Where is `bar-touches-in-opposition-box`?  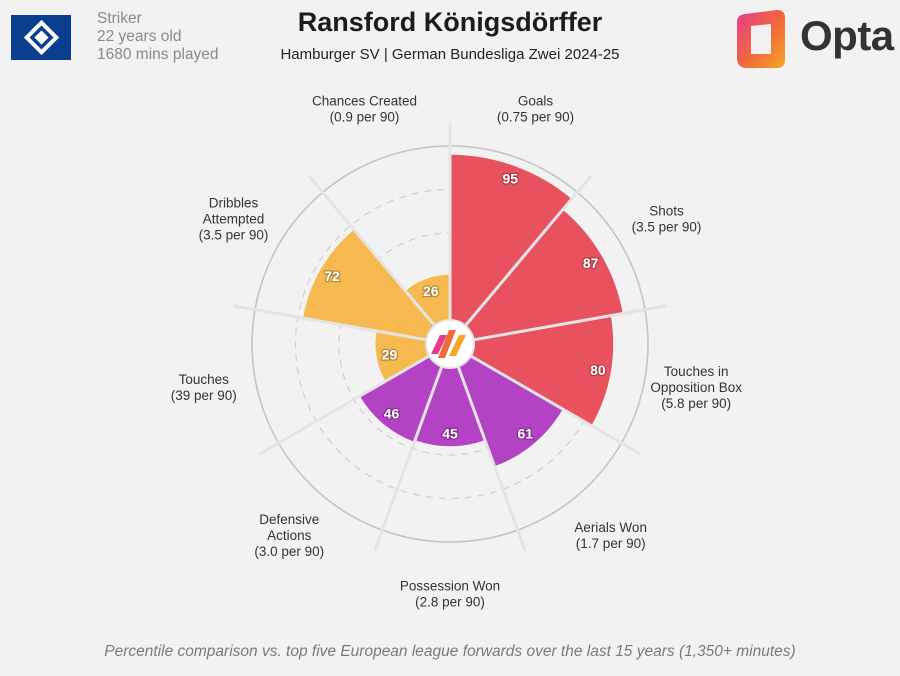
bar-touches-in-opposition-box is located at coordinates (542, 370).